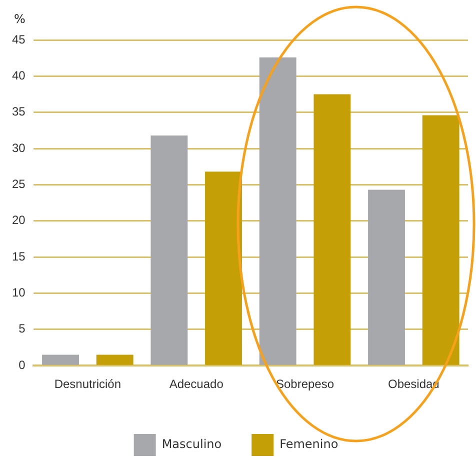  What do you see at coordinates (309, 444) in the screenshot?
I see `legend-label: Femenino` at bounding box center [309, 444].